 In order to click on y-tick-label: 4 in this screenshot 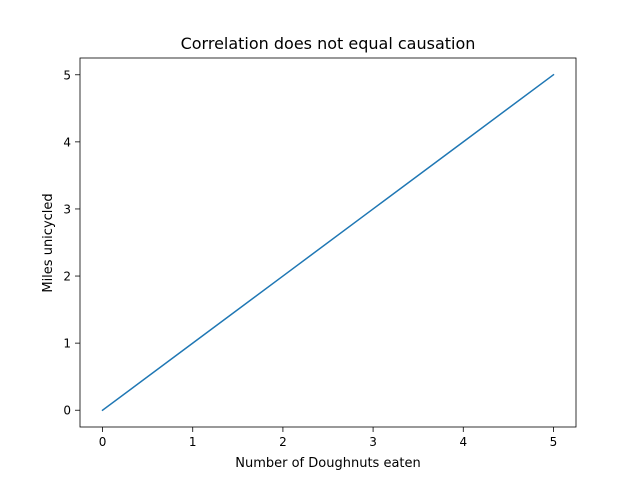, I will do `click(67, 142)`.